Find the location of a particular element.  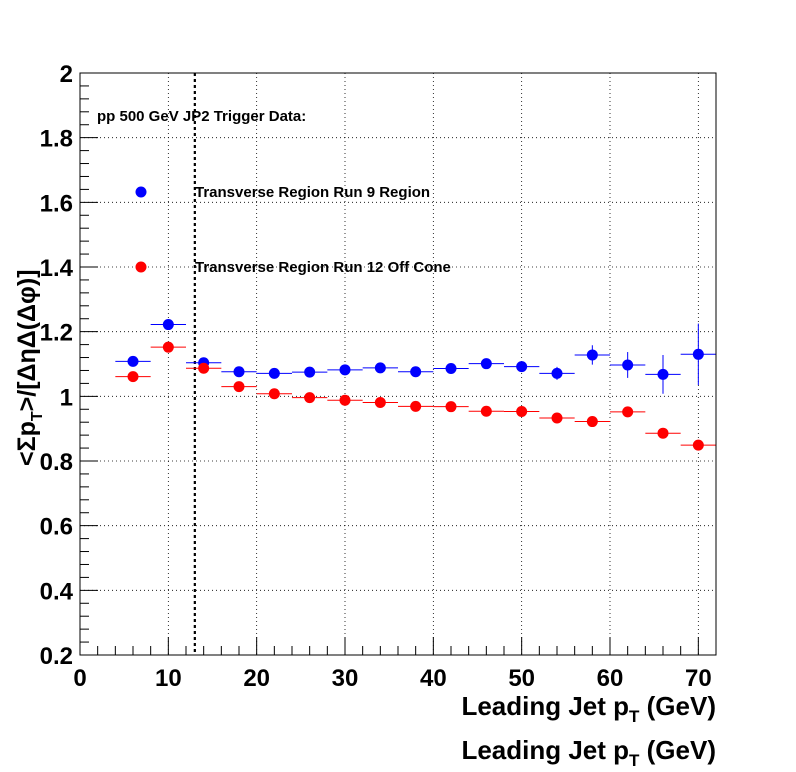

y-tick-label: 0.4 is located at coordinates (57, 591).